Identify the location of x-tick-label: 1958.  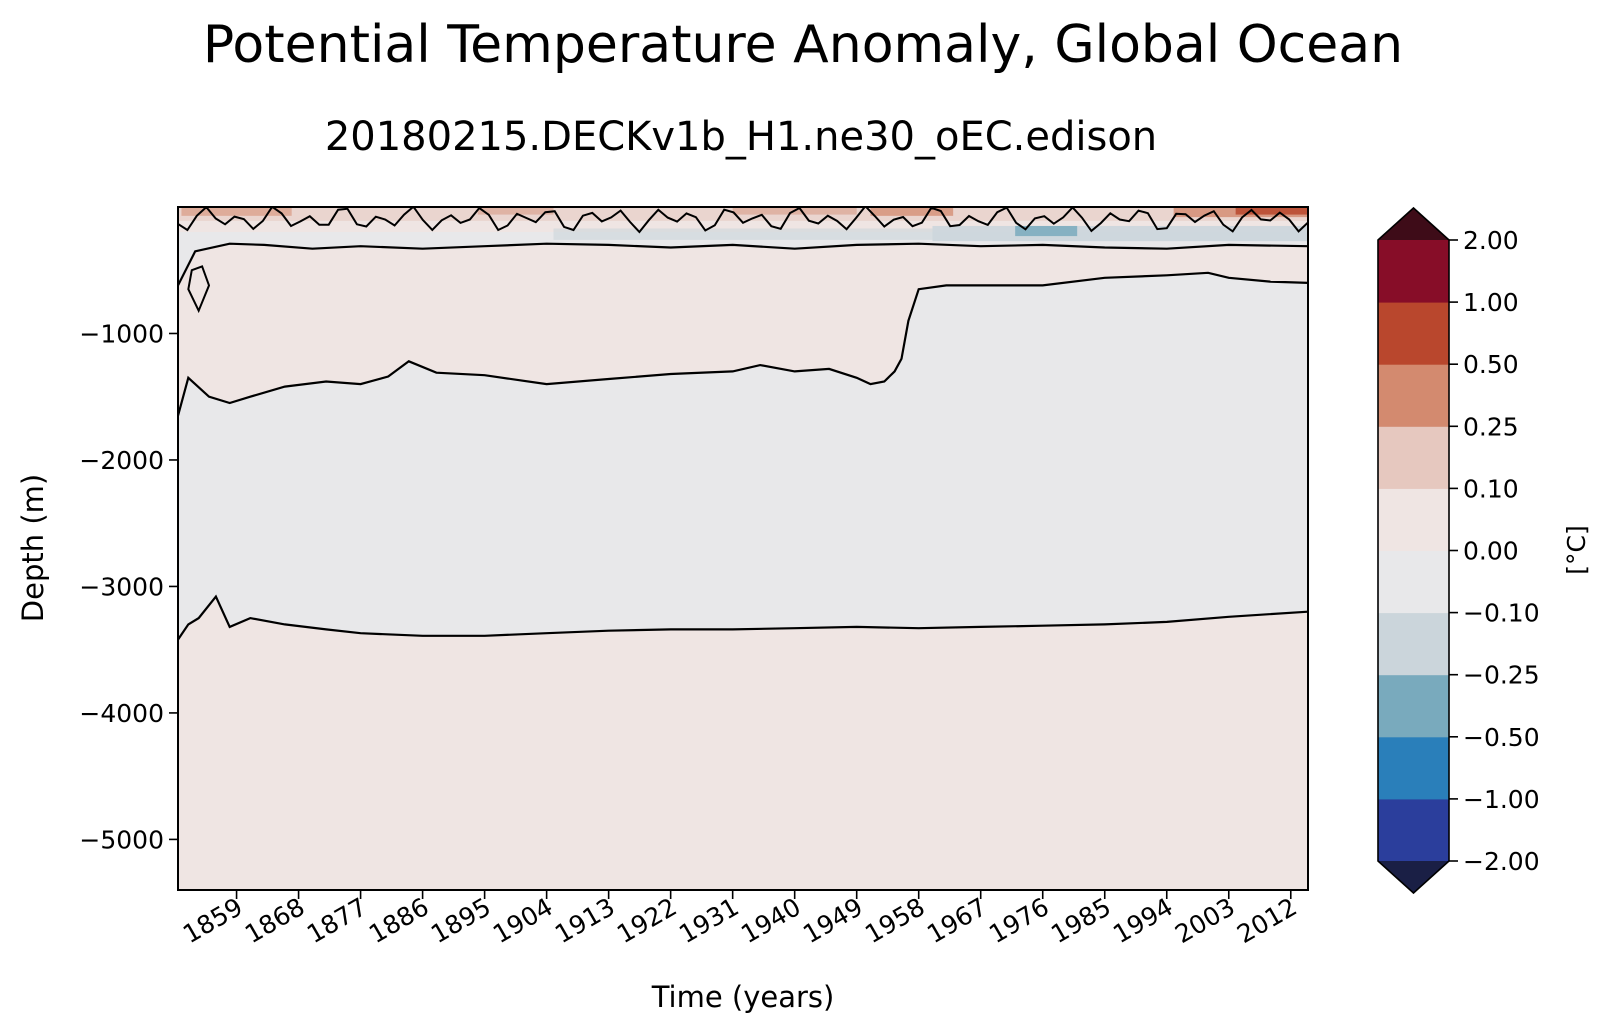
(895, 920).